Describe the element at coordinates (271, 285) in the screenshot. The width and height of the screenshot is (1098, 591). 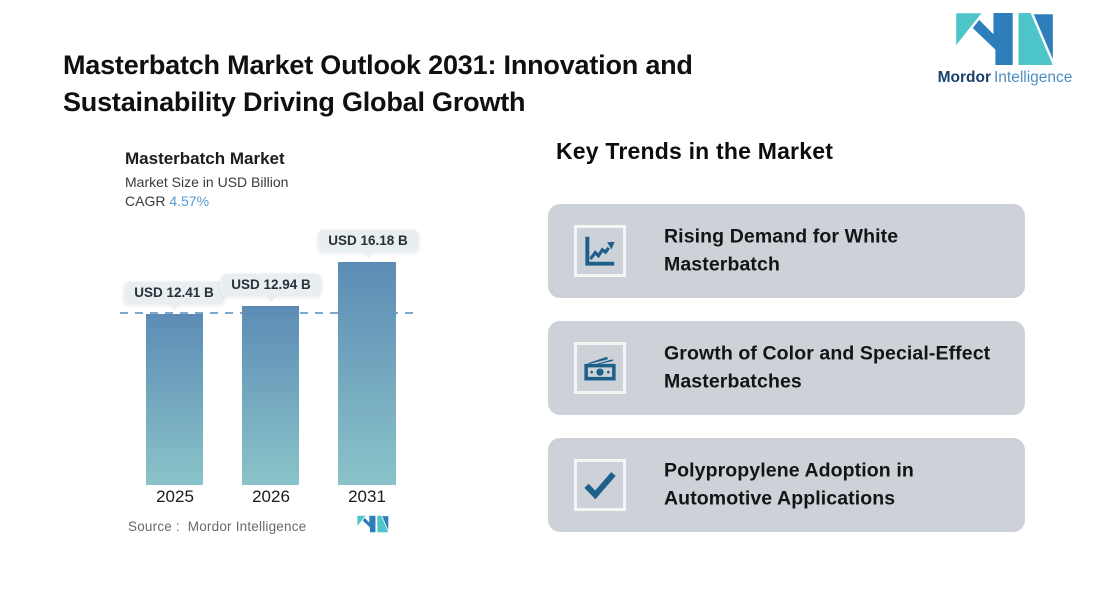
I see `bar-value-label: USD 12.94 B` at that location.